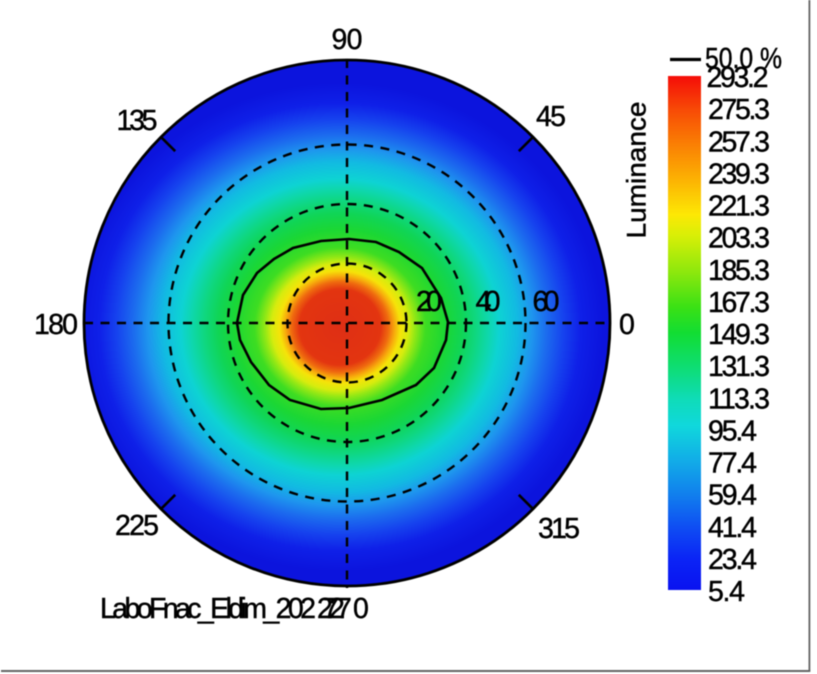  What do you see at coordinates (732, 431) in the screenshot?
I see `svg-text: 95.4` at bounding box center [732, 431].